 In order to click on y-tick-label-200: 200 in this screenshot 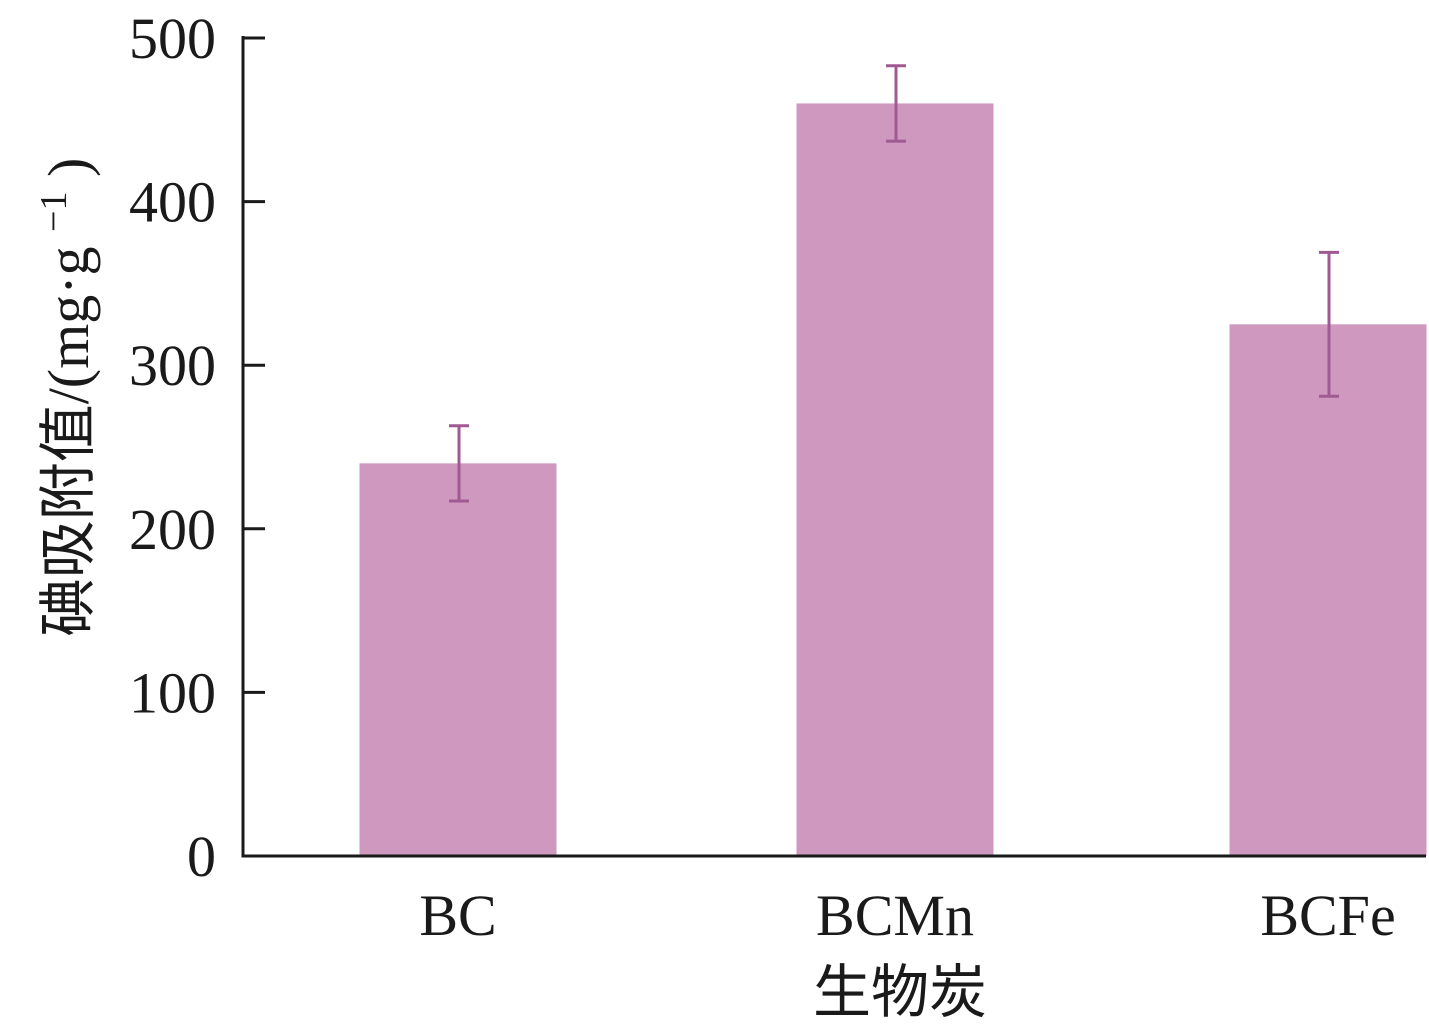, I will do `click(172, 529)`.